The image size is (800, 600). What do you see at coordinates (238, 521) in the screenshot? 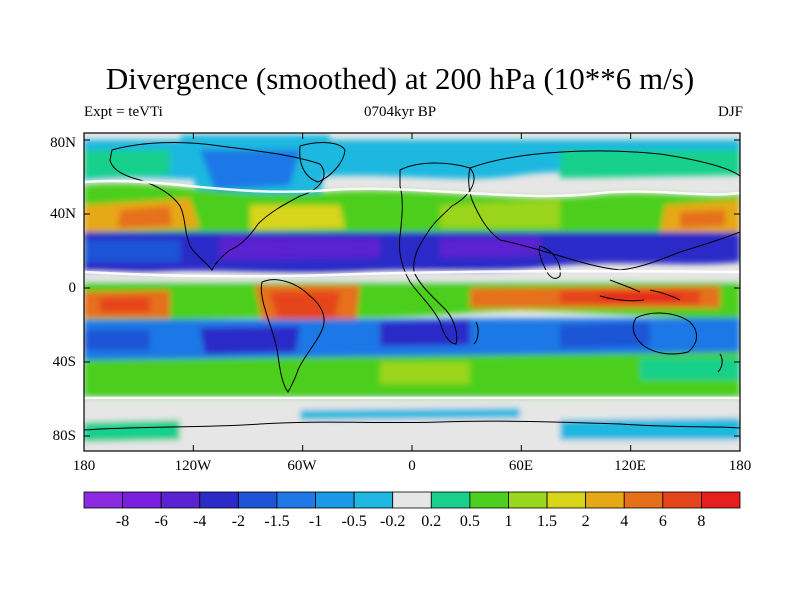
I see `colorbar-label: -2` at bounding box center [238, 521].